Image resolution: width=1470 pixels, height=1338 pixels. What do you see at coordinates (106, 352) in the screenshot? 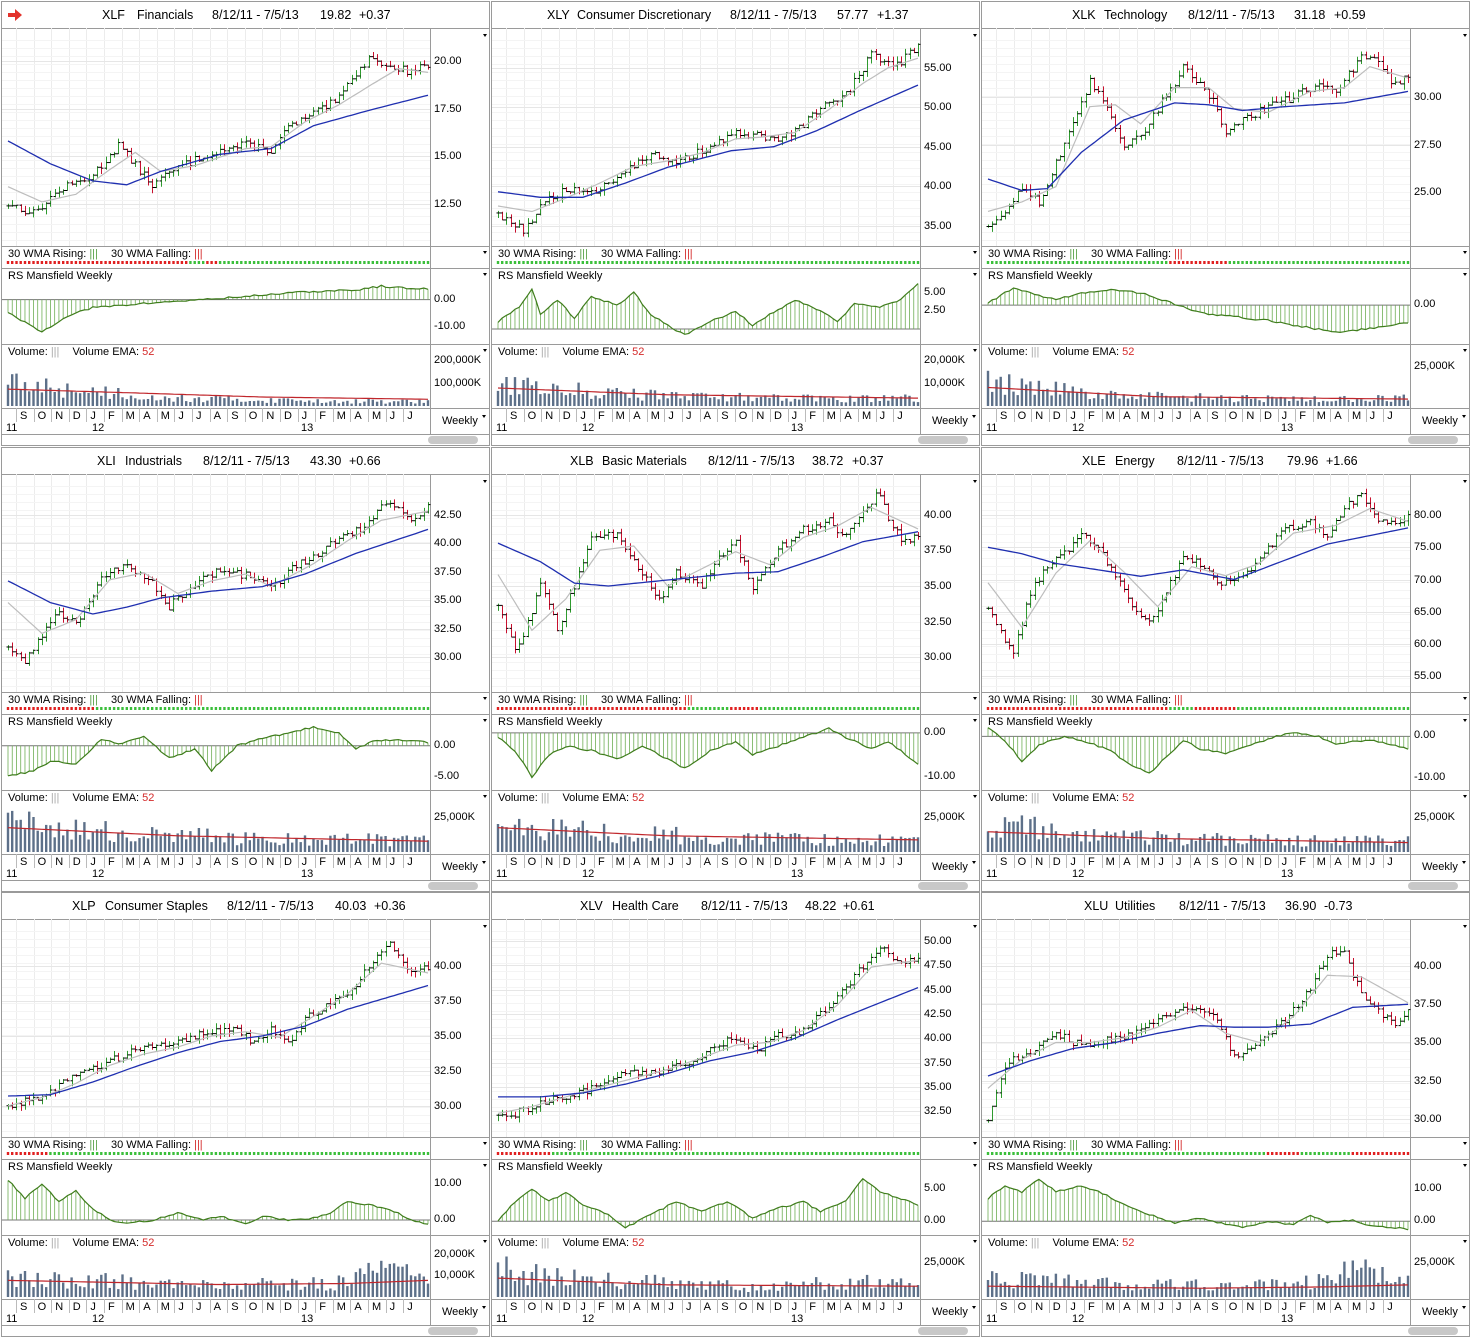
I see `volume-ema-label: Volume EMA:` at bounding box center [106, 352].